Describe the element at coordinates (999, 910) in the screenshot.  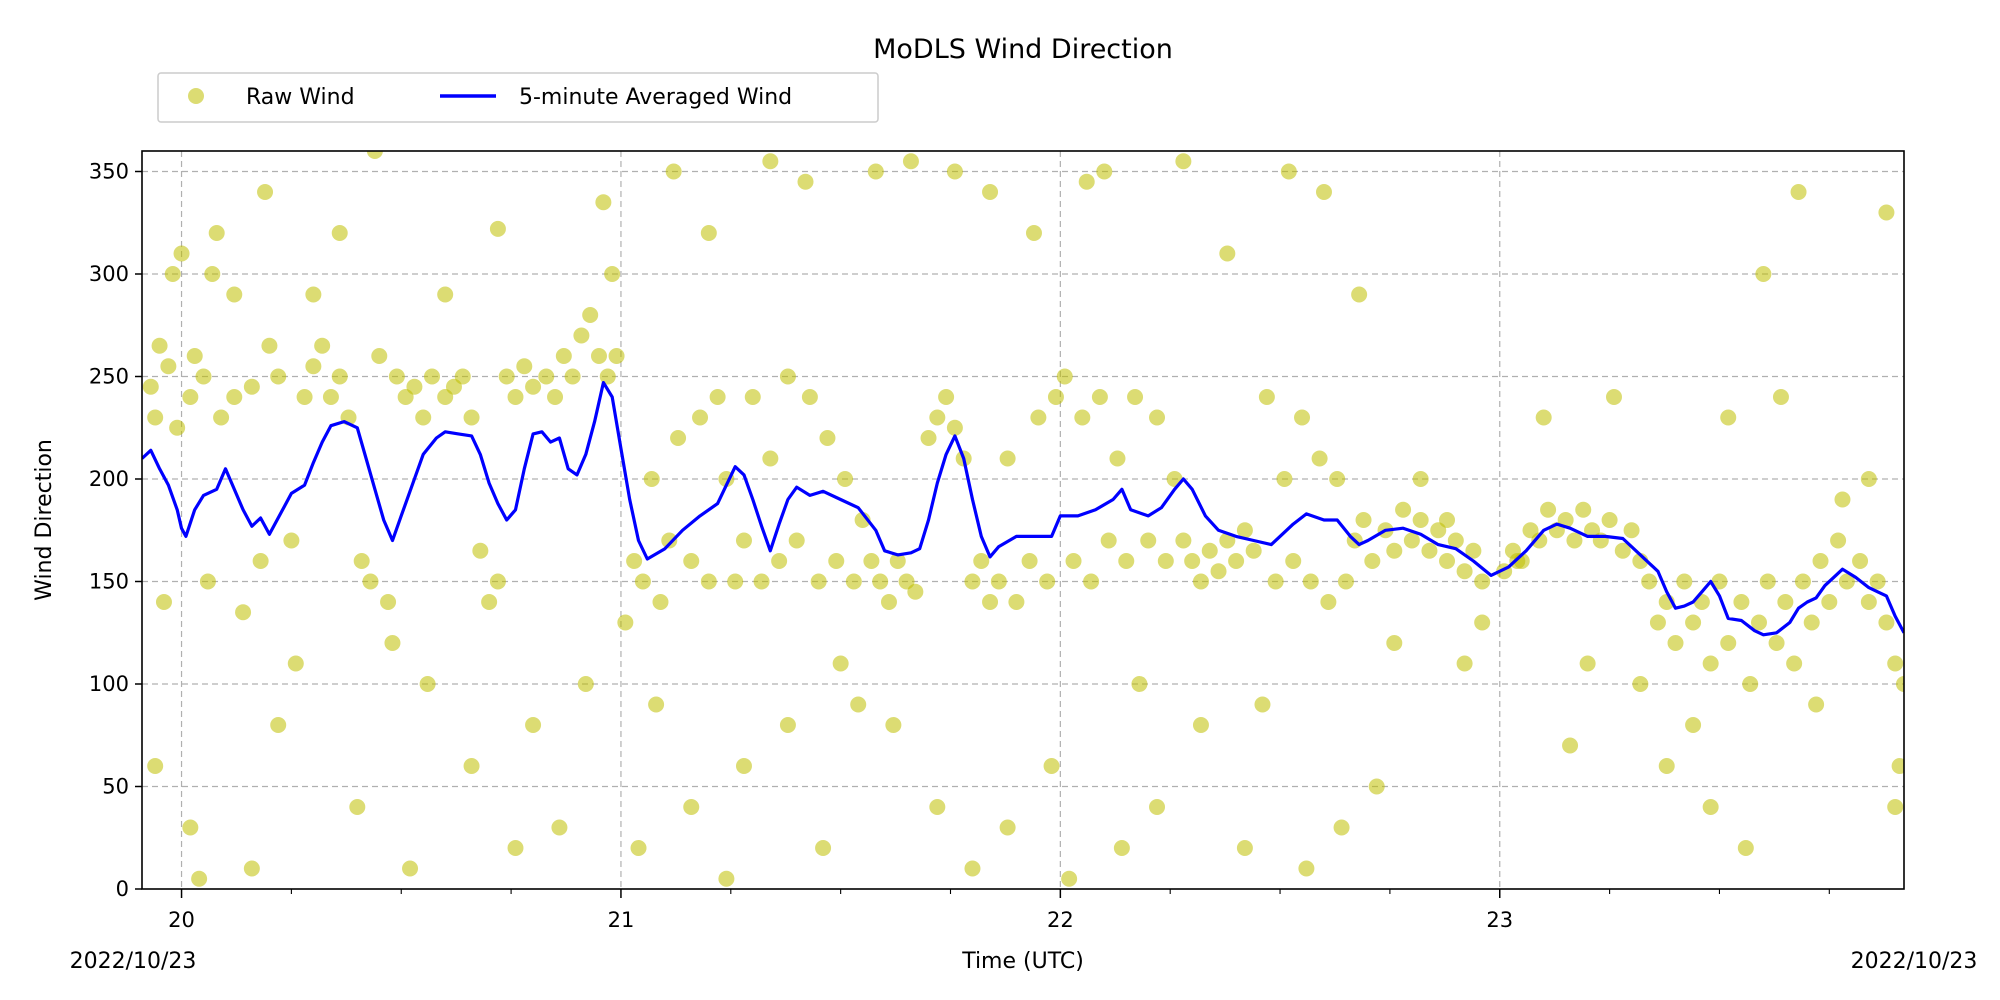
I see `x-axis: 20 21 22 23` at that location.